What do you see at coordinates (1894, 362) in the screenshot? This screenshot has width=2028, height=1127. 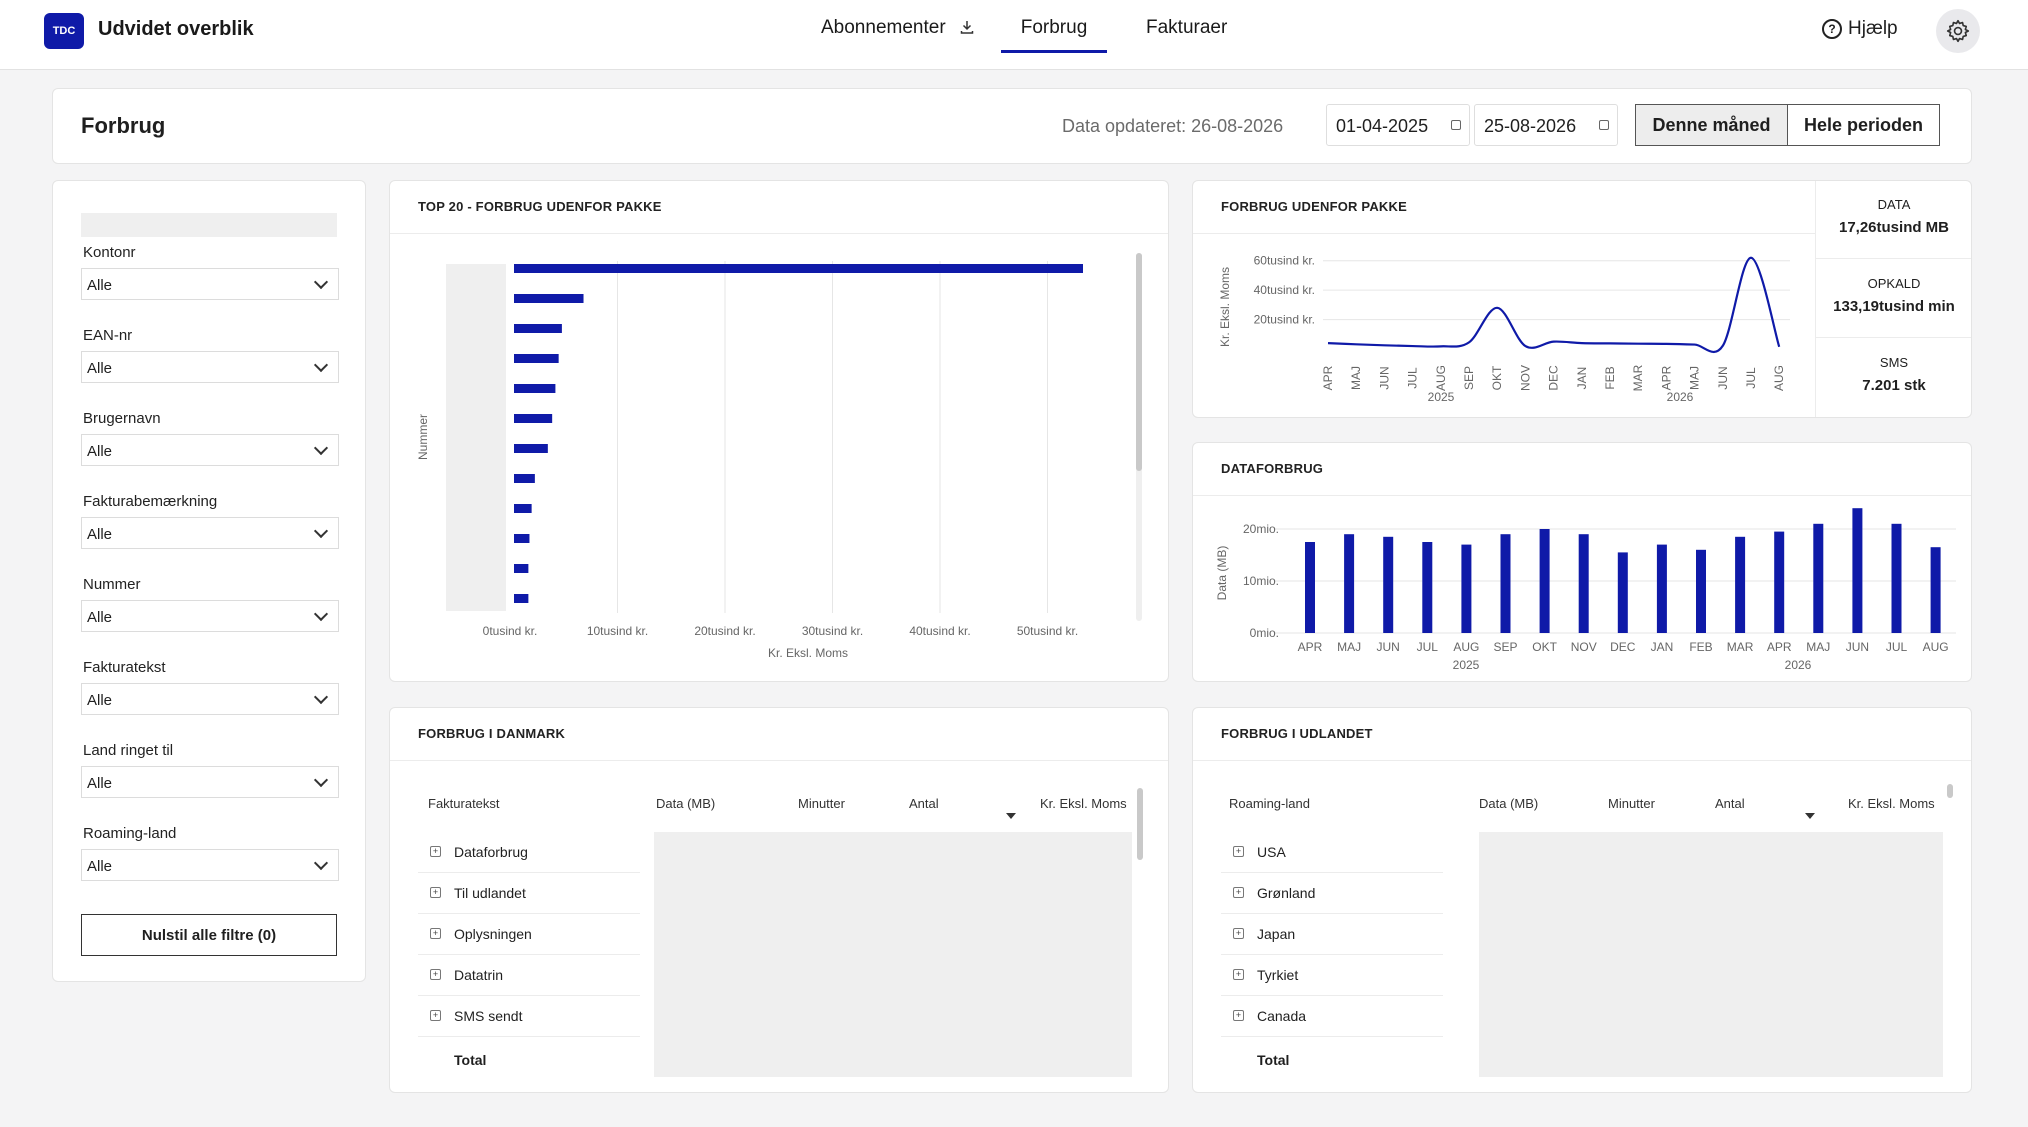 I see `kpi-sms-label: SMS` at bounding box center [1894, 362].